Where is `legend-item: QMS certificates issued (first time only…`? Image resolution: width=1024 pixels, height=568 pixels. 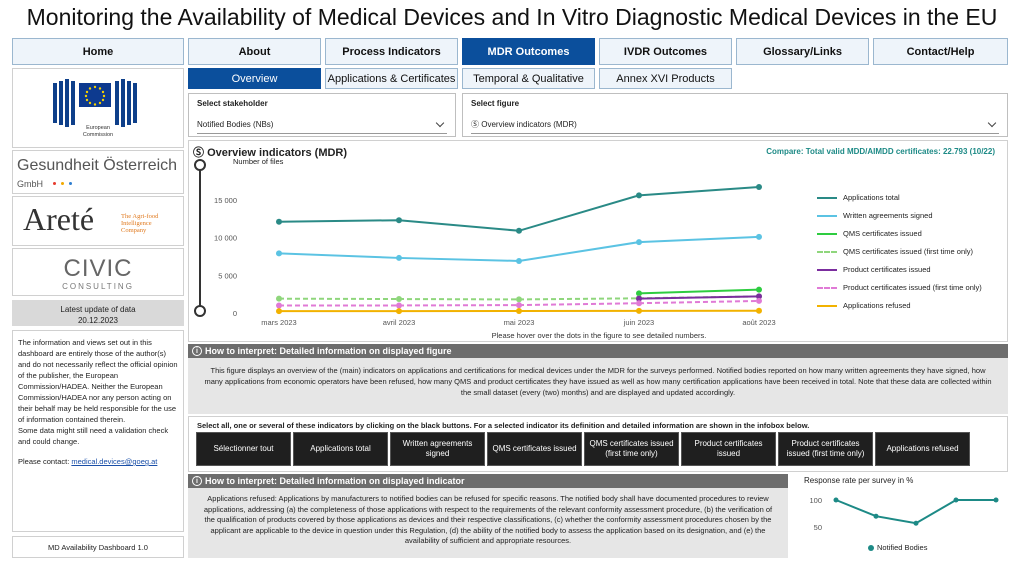 legend-item: QMS certificates issued (first time only… is located at coordinates (895, 251).